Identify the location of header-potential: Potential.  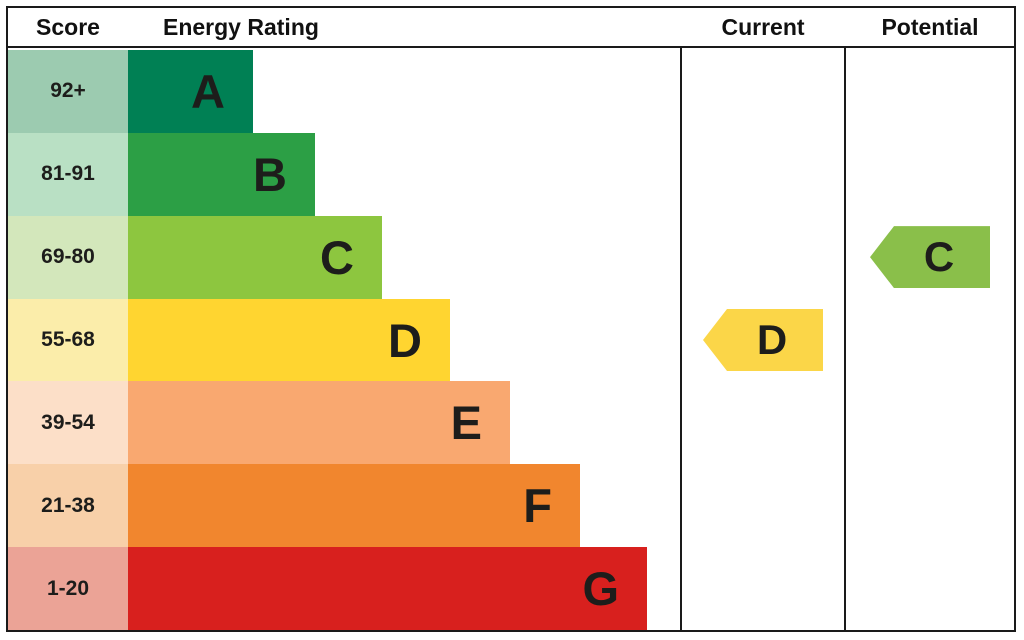
(930, 27).